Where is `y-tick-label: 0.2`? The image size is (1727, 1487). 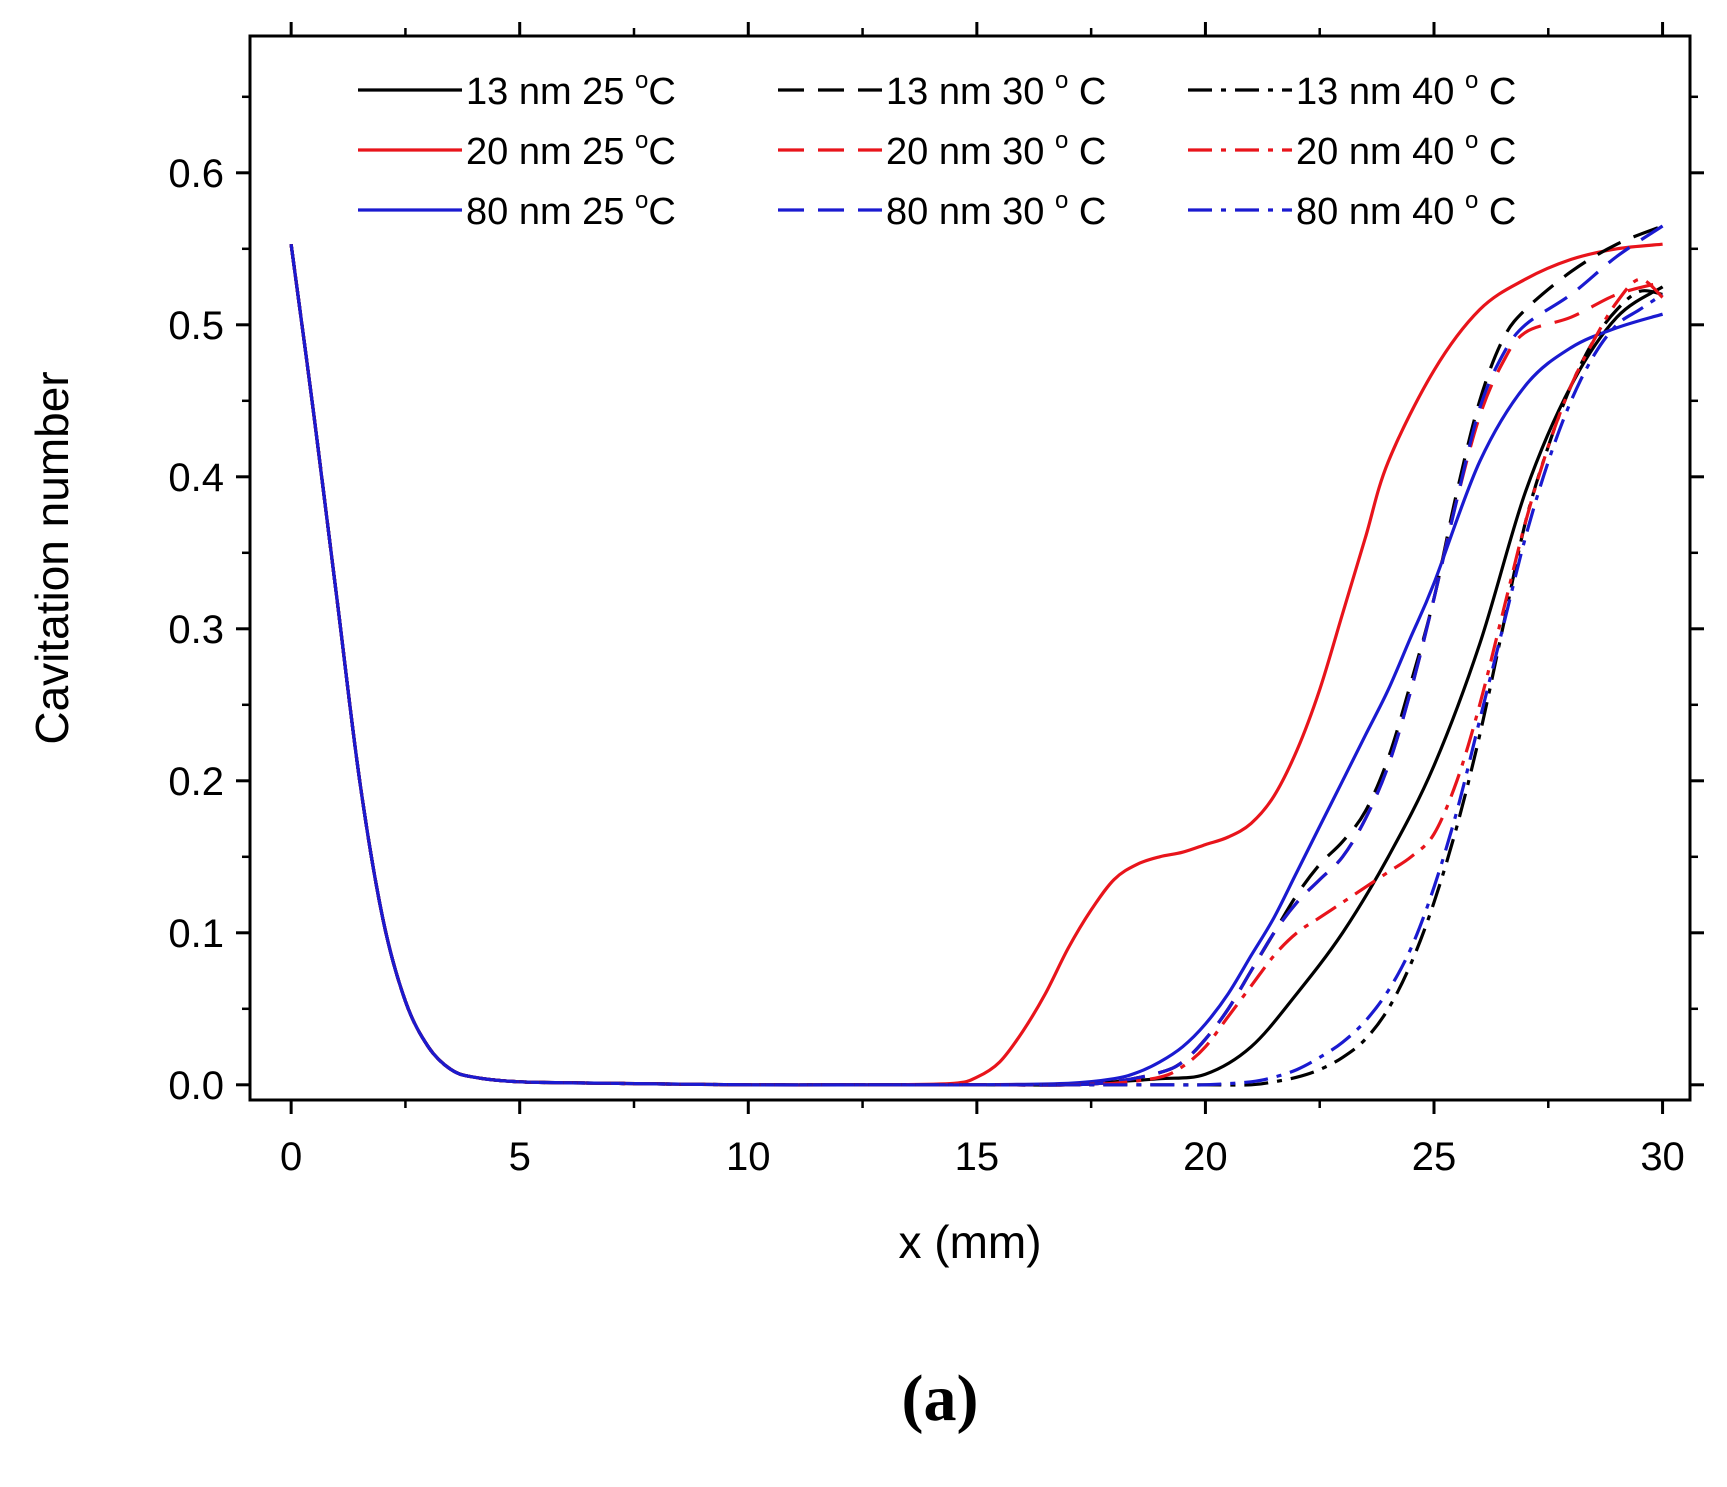 y-tick-label: 0.2 is located at coordinates (196, 782).